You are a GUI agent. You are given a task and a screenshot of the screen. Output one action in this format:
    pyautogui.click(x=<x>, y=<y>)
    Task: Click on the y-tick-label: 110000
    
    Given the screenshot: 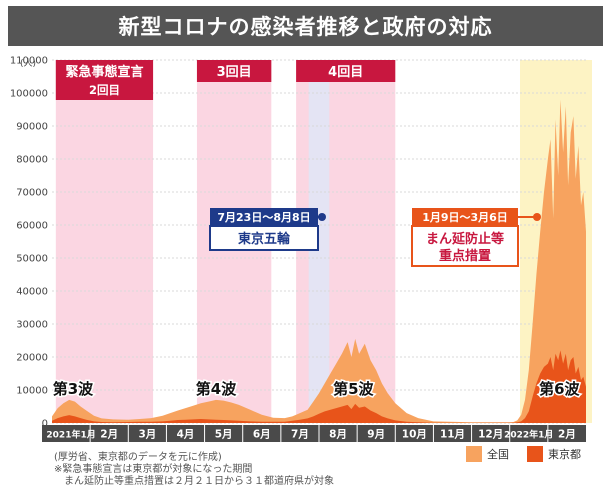 What is the action you would take?
    pyautogui.click(x=29, y=61)
    